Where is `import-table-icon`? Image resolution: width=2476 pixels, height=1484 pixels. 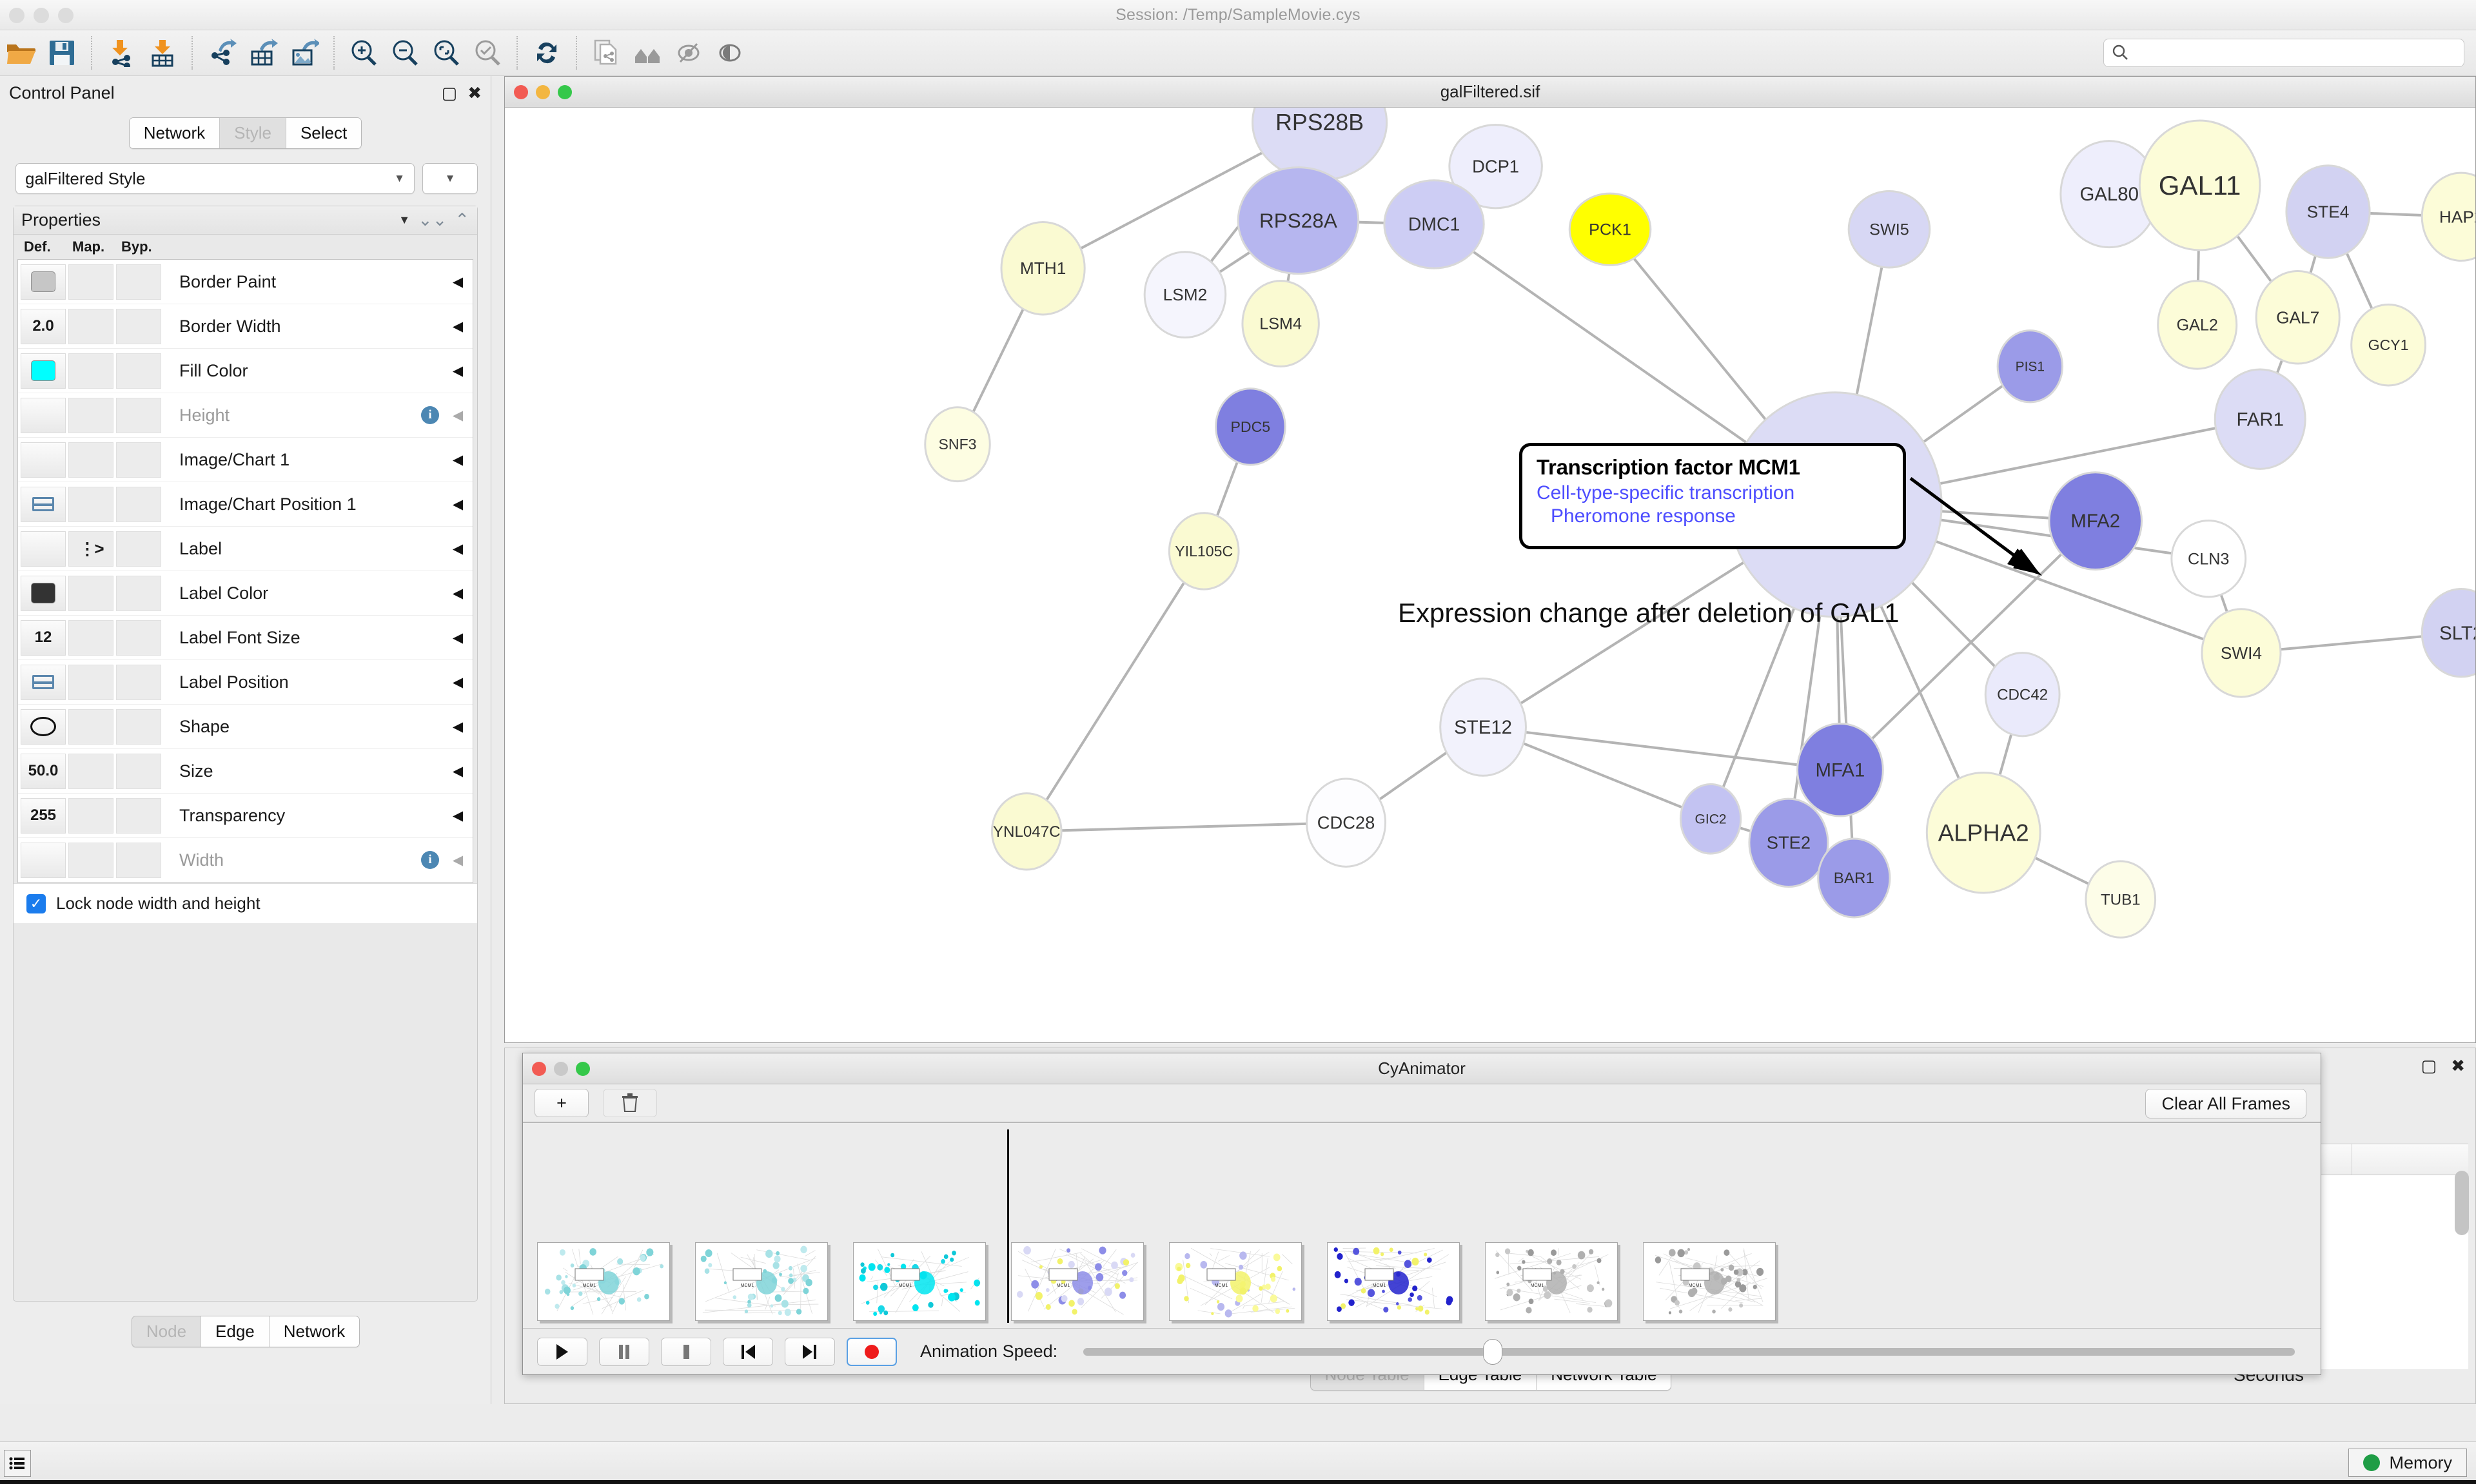
import-table-icon is located at coordinates (162, 52).